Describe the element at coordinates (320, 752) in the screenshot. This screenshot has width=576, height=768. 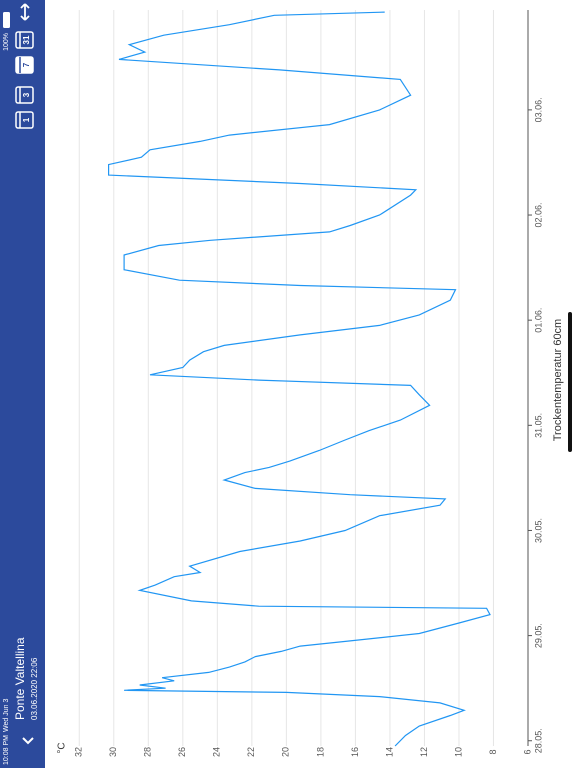
I see `y-tick-label: 18` at that location.